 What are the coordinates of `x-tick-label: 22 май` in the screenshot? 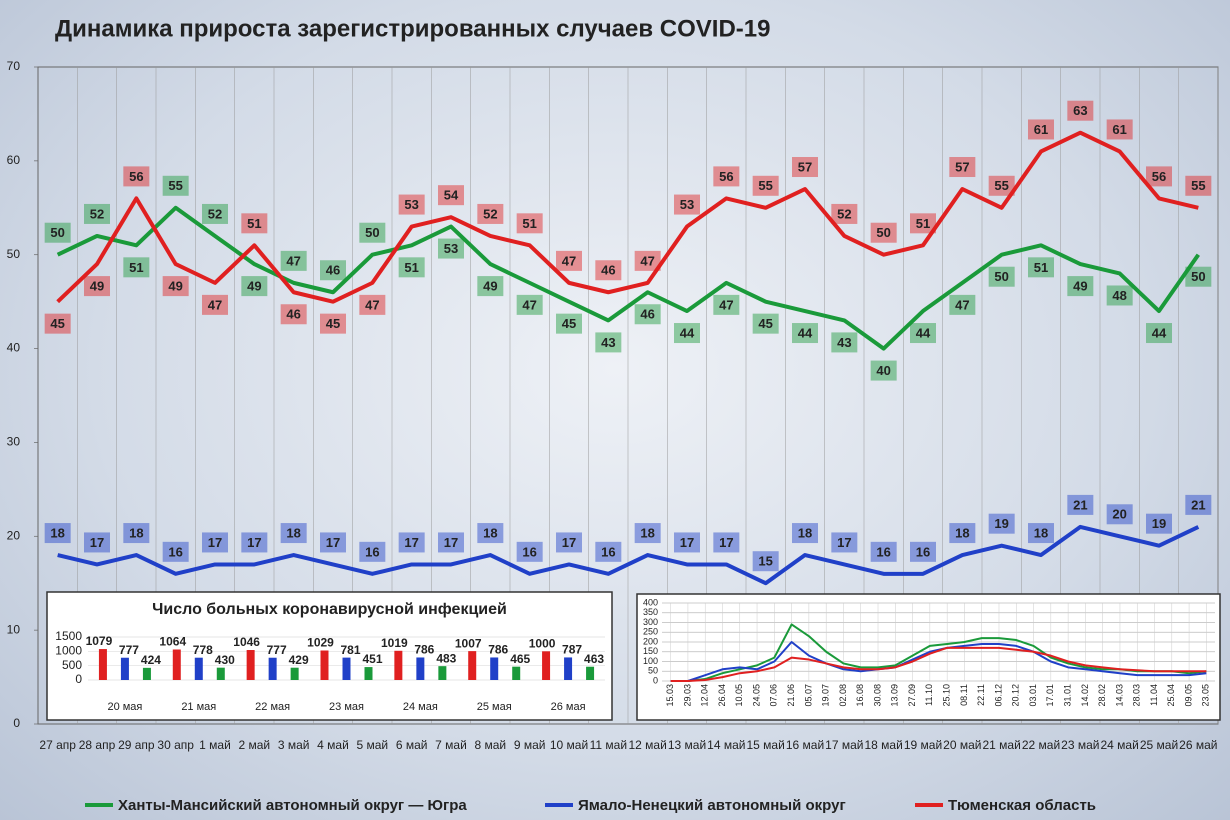 It's located at (1041, 745).